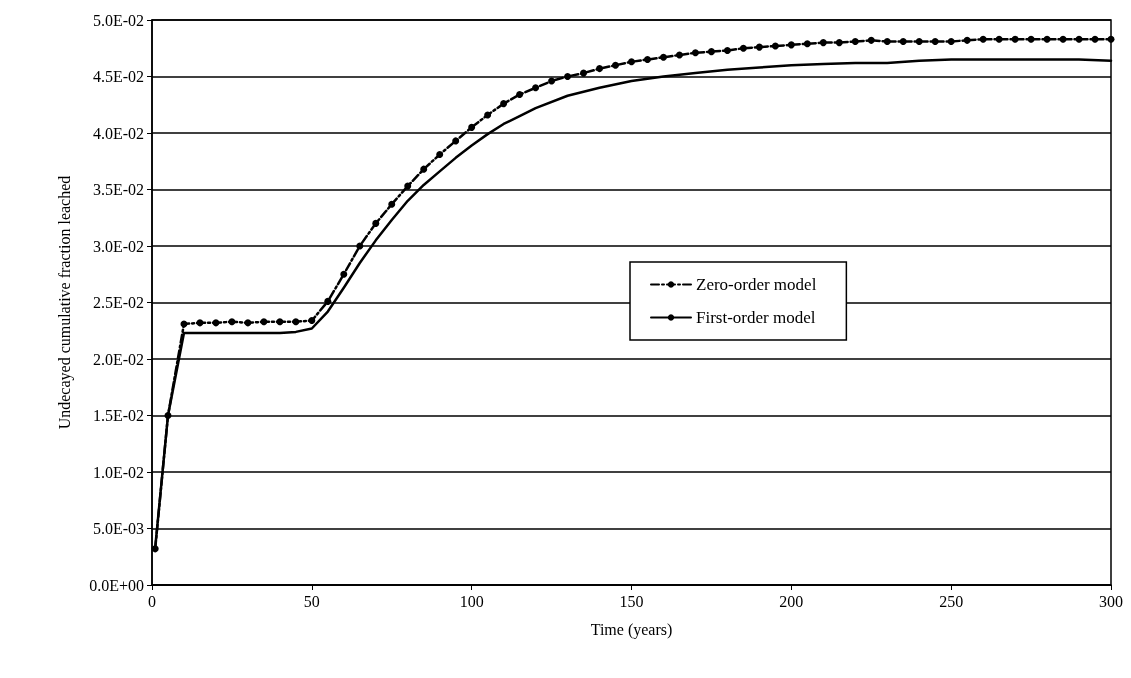  What do you see at coordinates (118, 133) in the screenshot?
I see `y-tick-label: 4.0E-02` at bounding box center [118, 133].